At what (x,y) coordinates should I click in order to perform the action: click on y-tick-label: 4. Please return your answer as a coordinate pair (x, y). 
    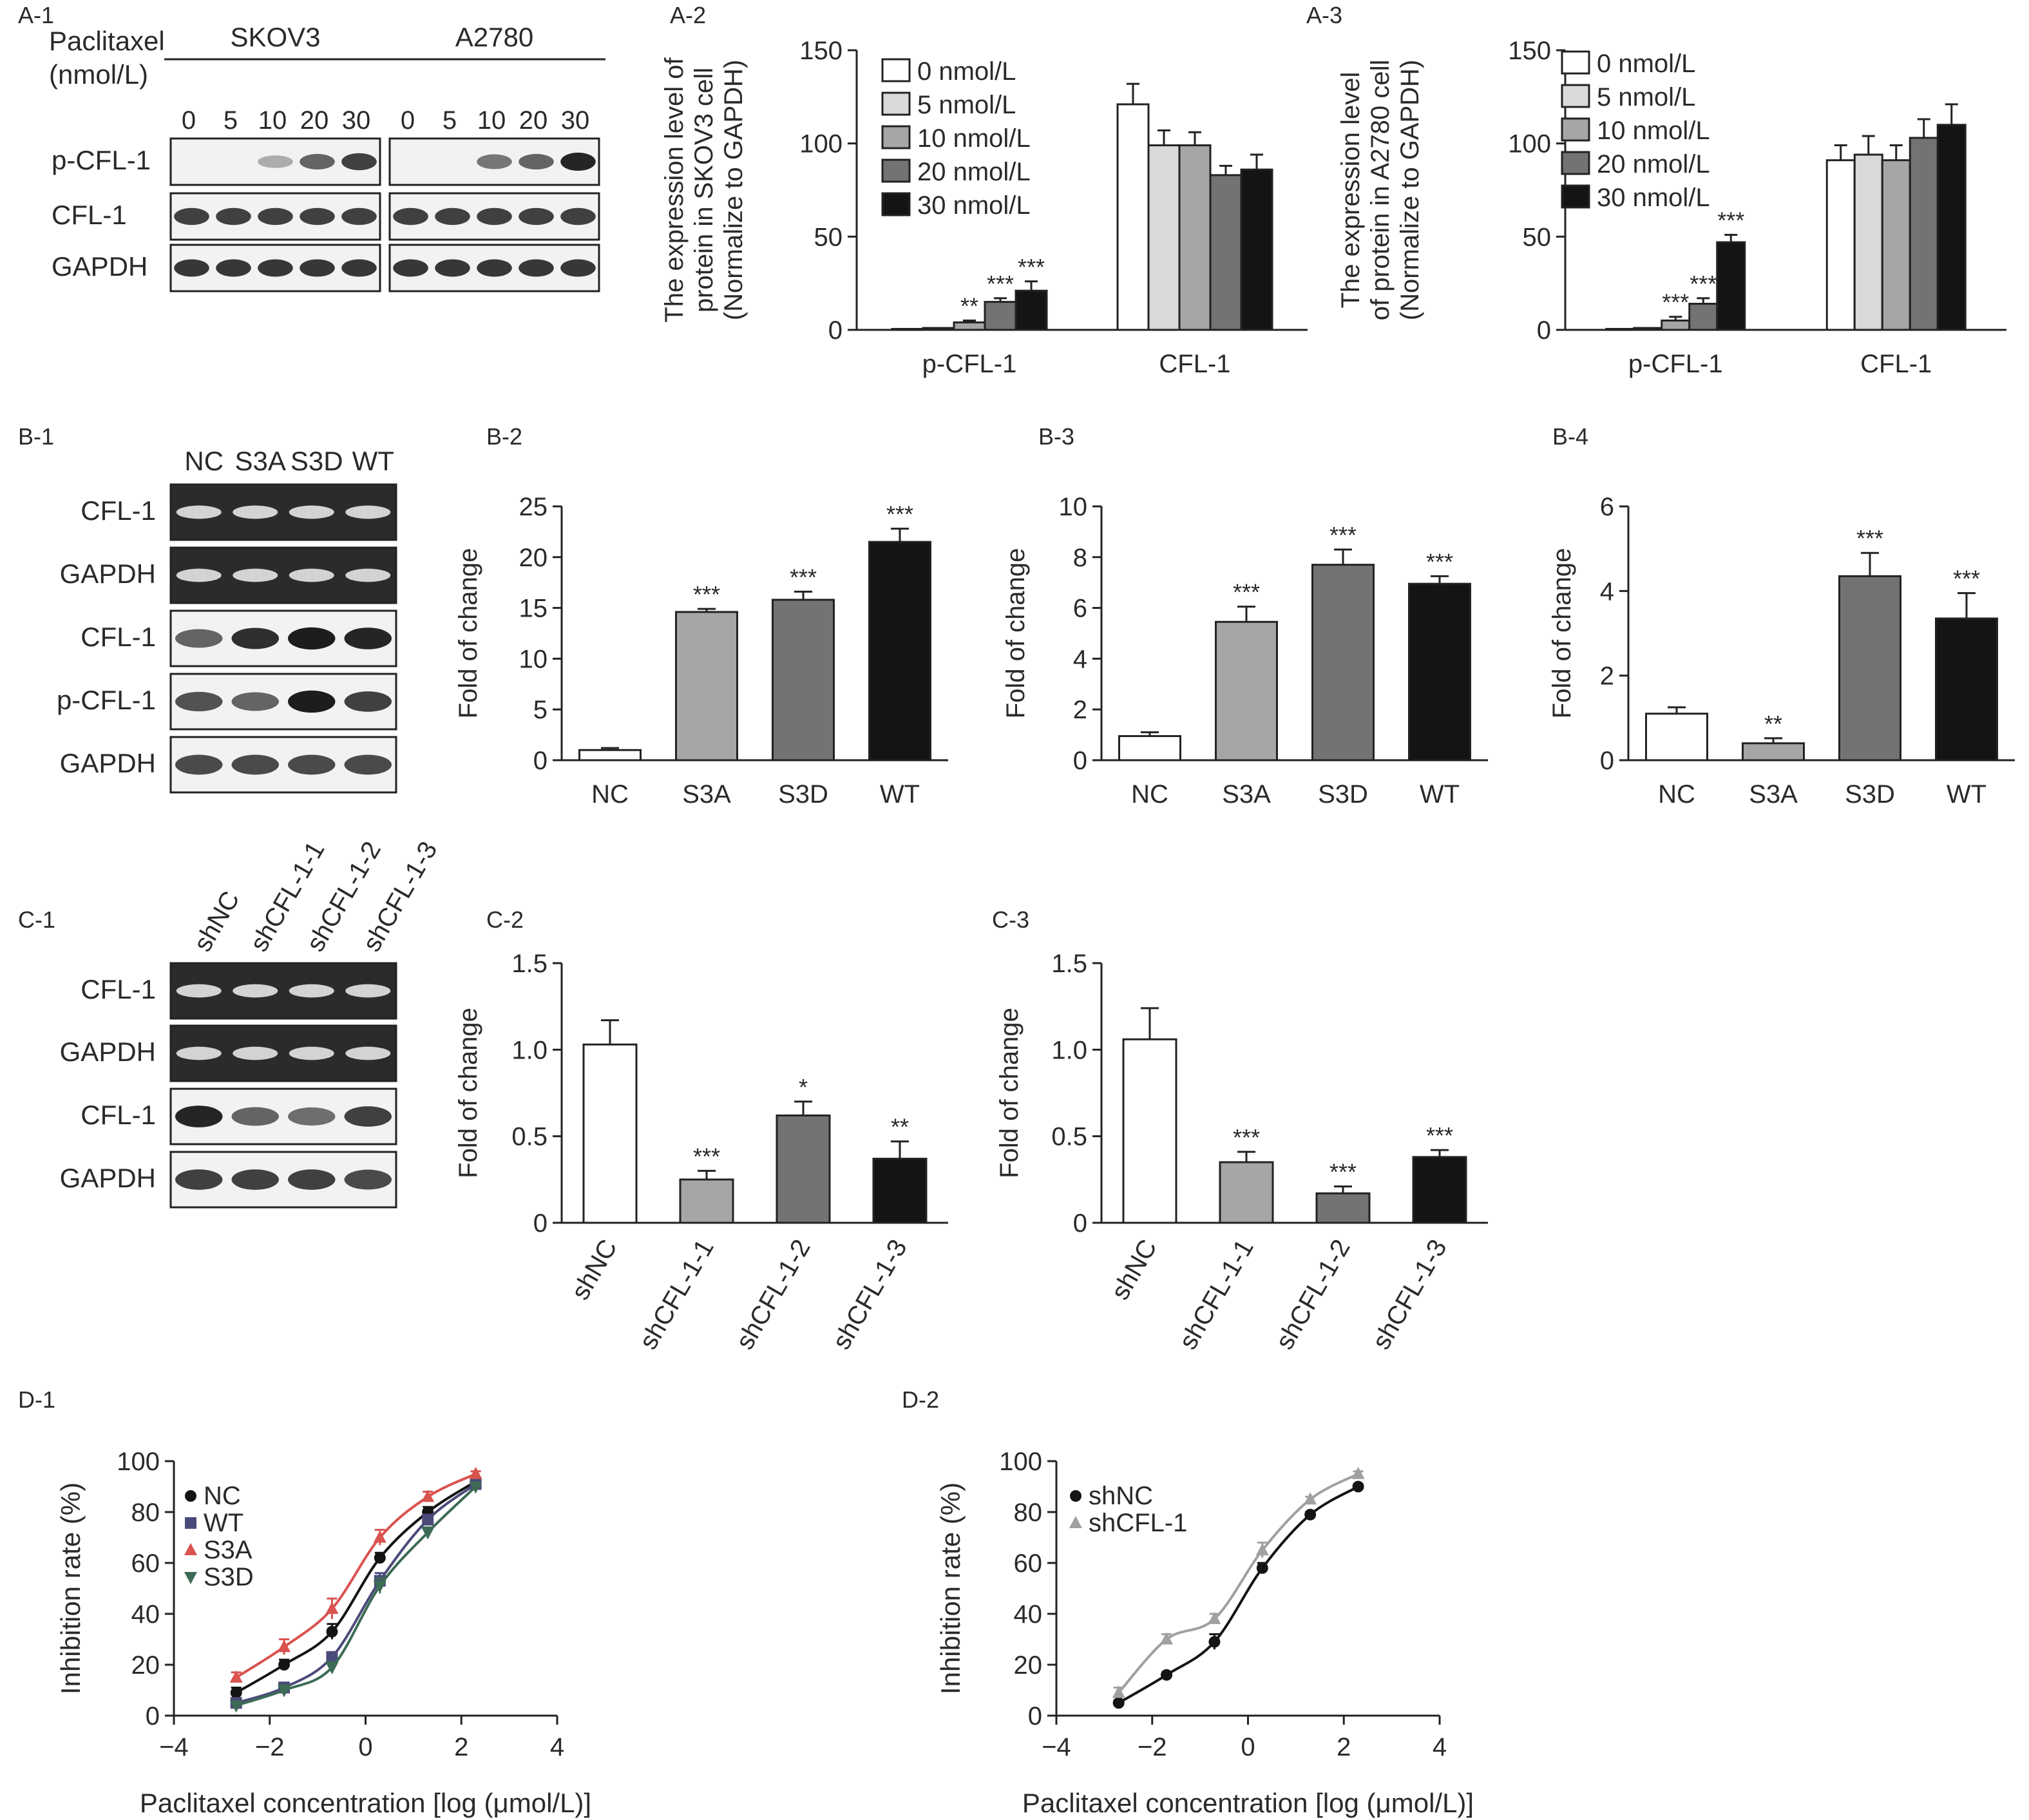
    Looking at the image, I should click on (1607, 591).